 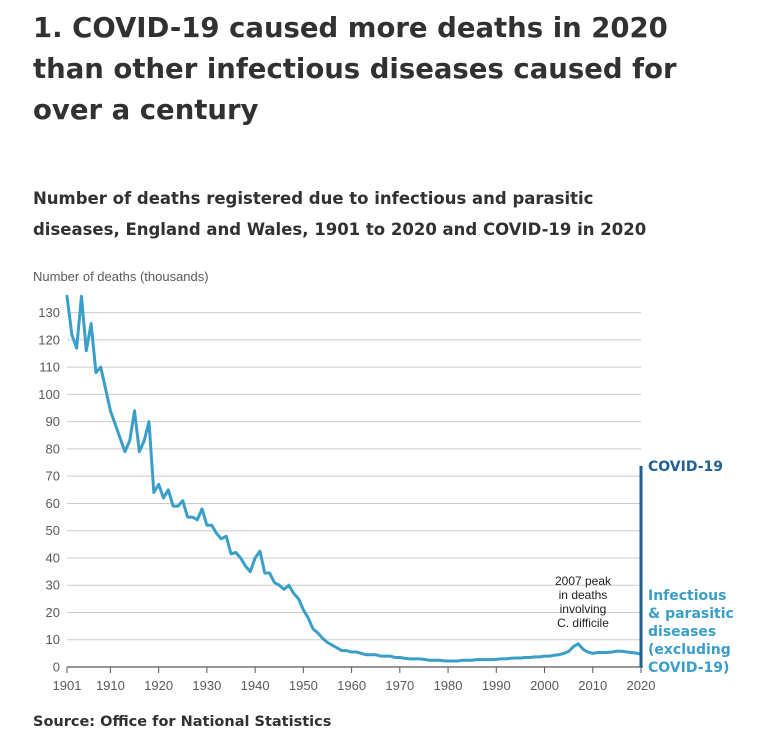 I want to click on y-tick-label: 10, so click(x=53, y=639).